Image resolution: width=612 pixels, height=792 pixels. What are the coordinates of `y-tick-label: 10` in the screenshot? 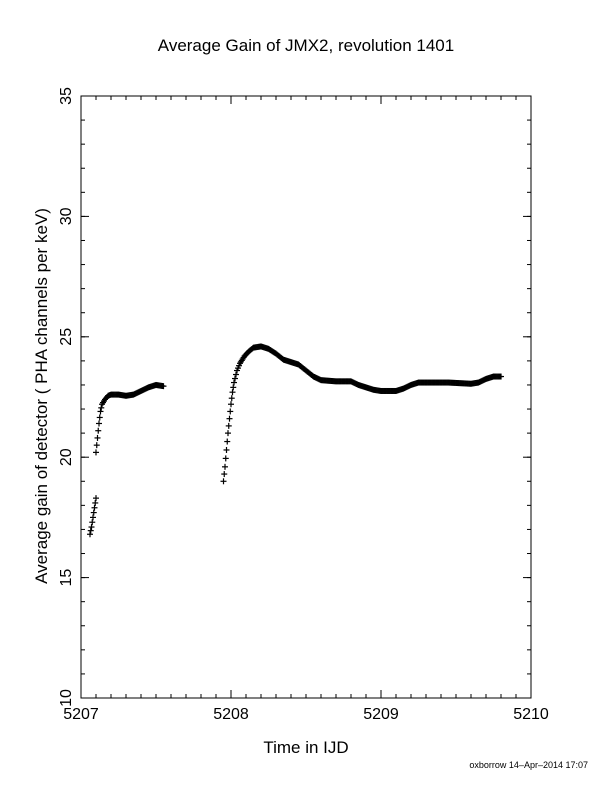 It's located at (66, 698).